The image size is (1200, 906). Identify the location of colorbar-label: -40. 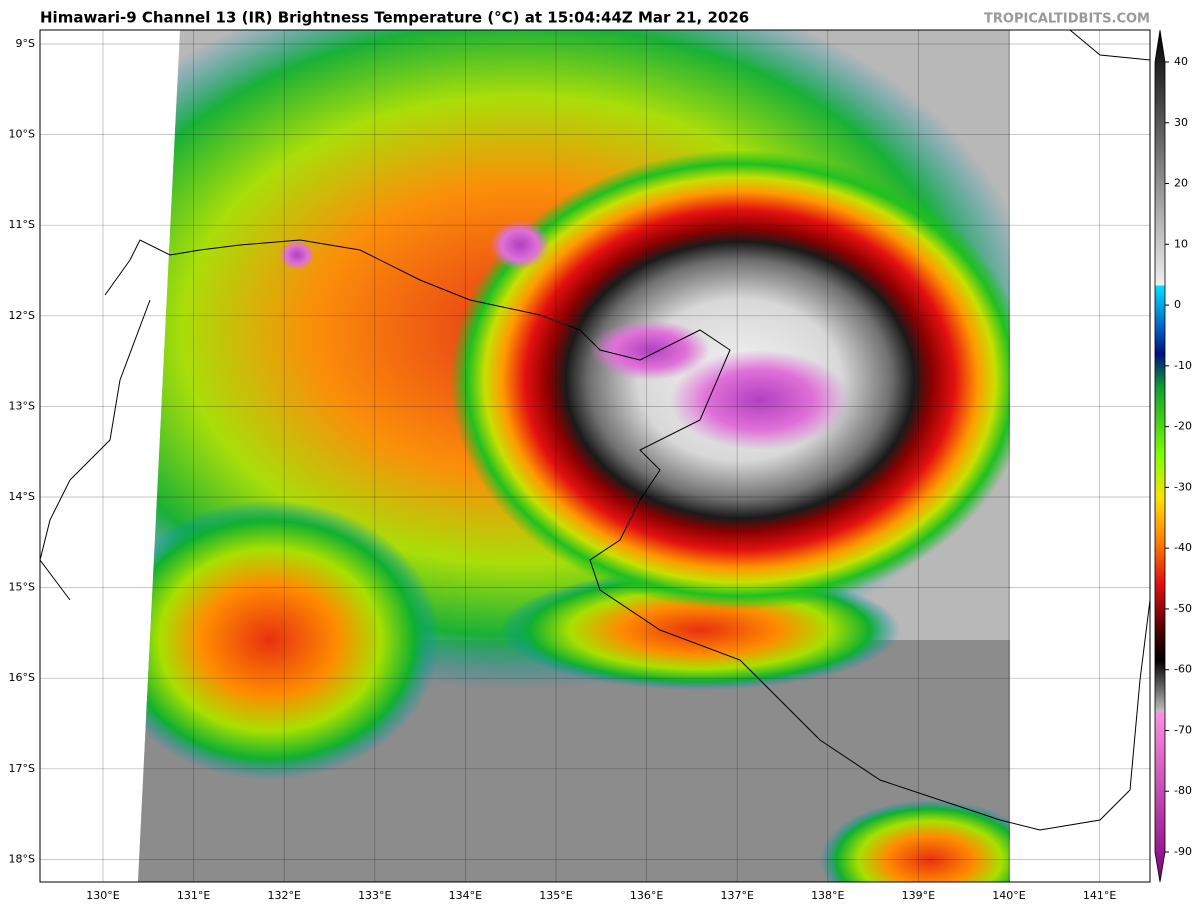
(1183, 547).